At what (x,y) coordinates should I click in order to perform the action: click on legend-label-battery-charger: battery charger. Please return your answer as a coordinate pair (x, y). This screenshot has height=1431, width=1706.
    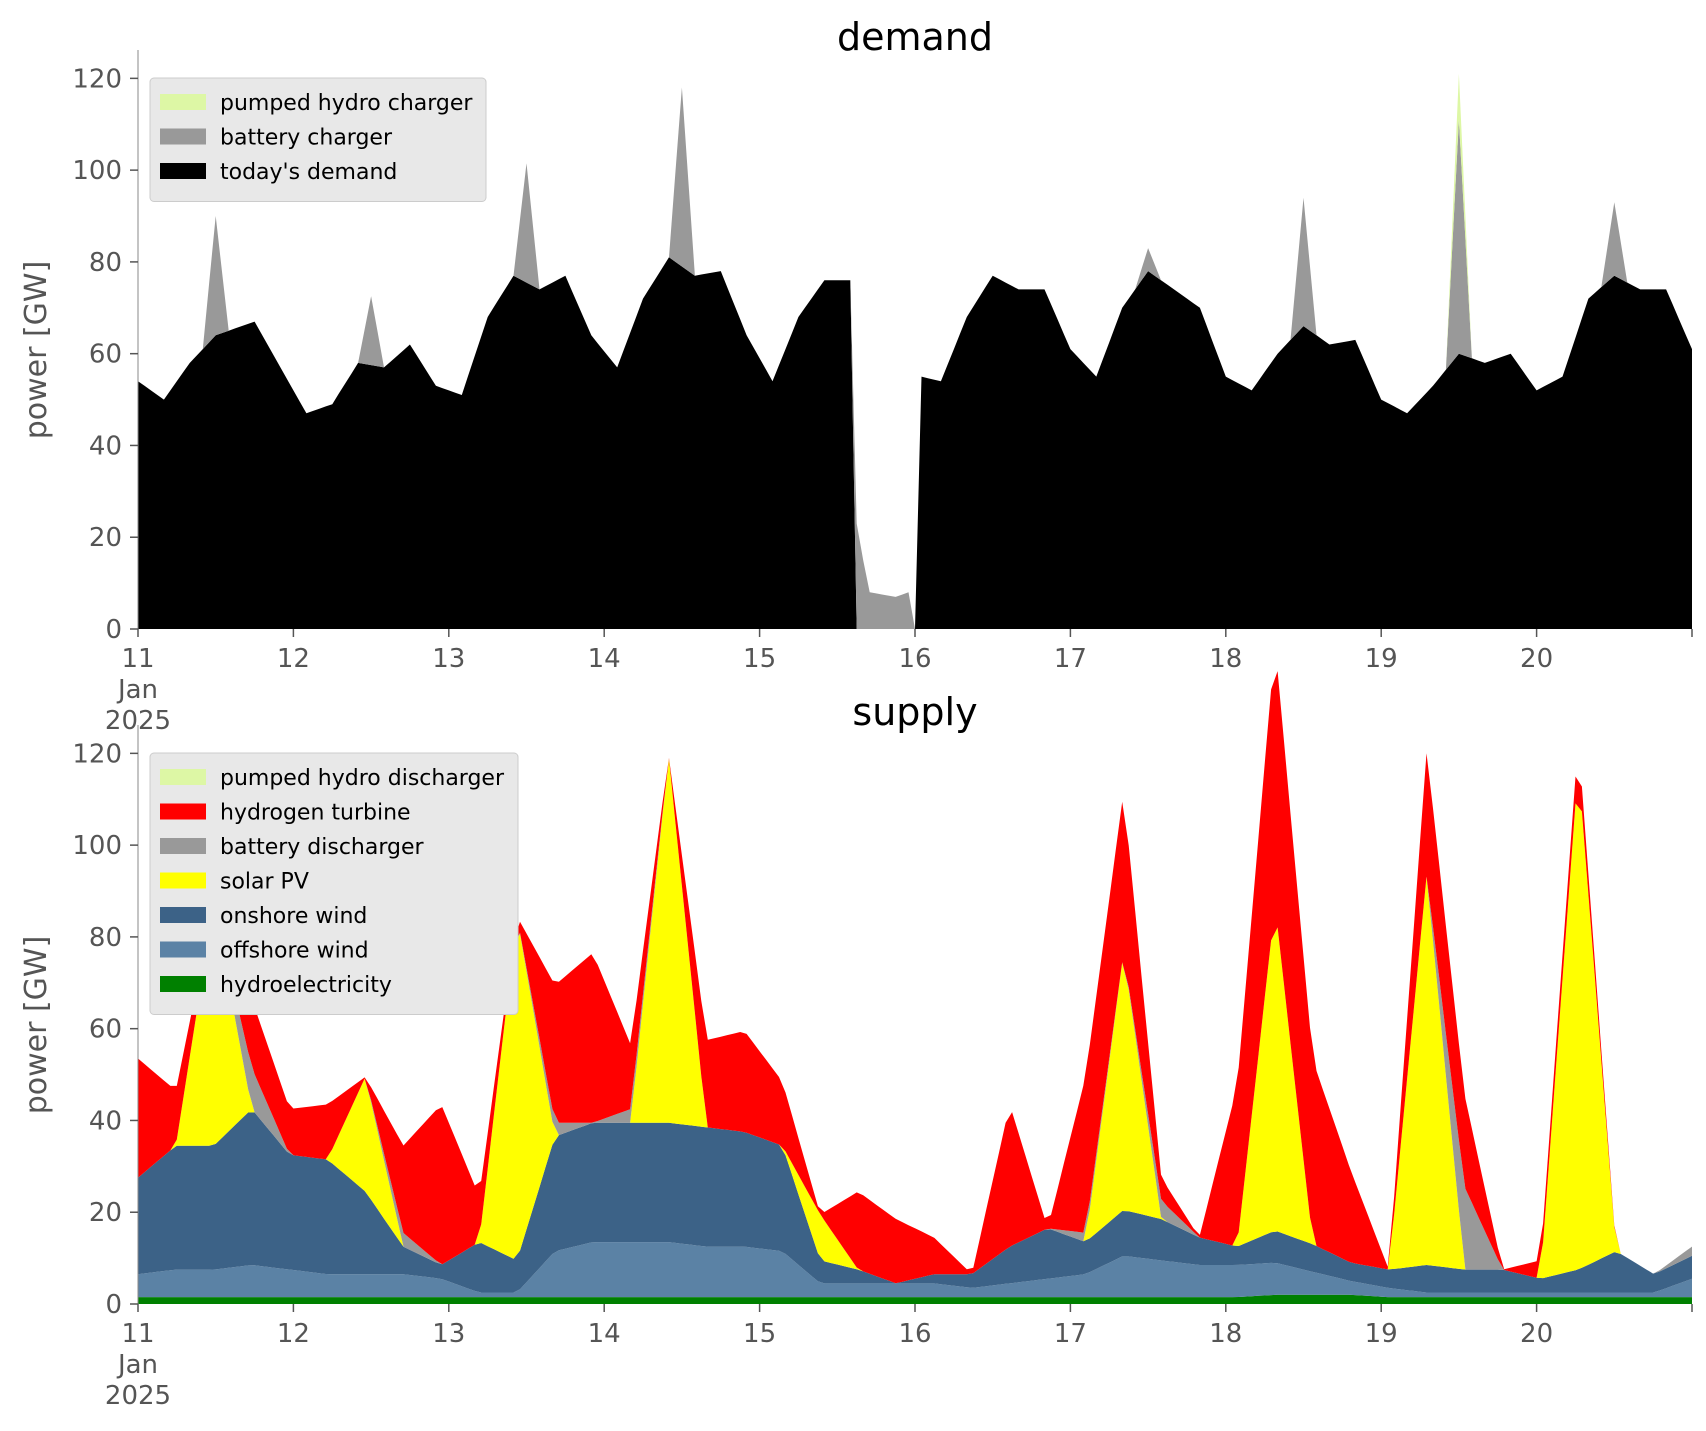
    Looking at the image, I should click on (306, 138).